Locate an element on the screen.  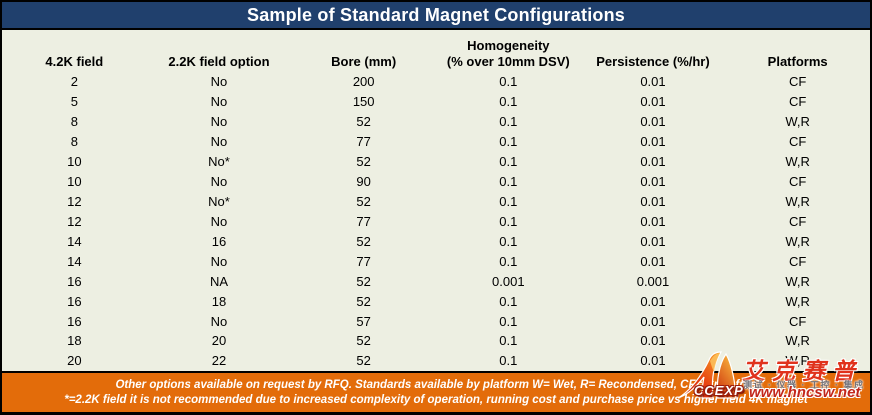
table-cell: 200 is located at coordinates (363, 82).